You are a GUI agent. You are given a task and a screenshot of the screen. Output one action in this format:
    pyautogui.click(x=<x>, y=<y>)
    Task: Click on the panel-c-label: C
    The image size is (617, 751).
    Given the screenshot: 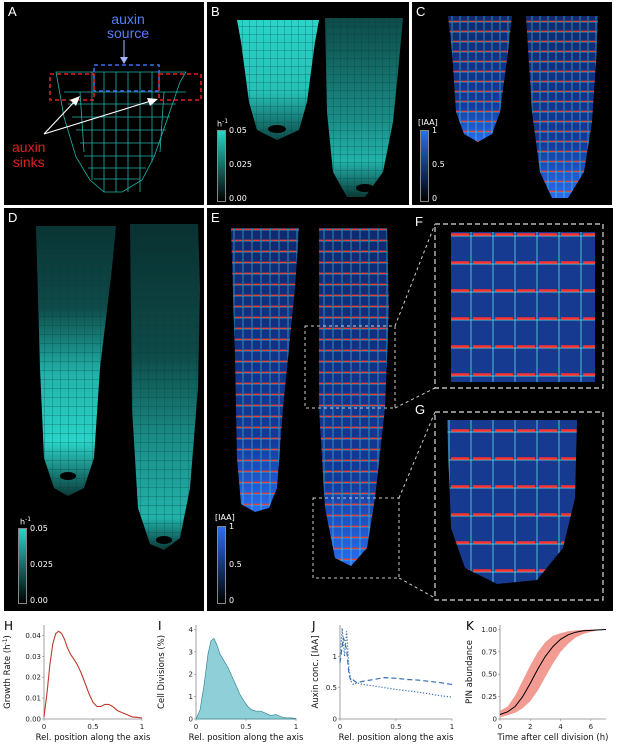 What is the action you would take?
    pyautogui.click(x=421, y=11)
    